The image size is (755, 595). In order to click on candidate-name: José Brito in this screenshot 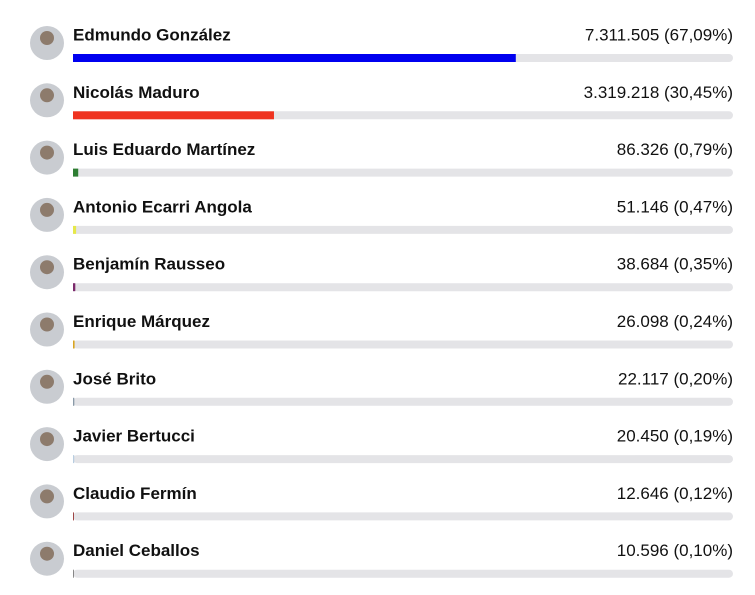, I will do `click(114, 378)`.